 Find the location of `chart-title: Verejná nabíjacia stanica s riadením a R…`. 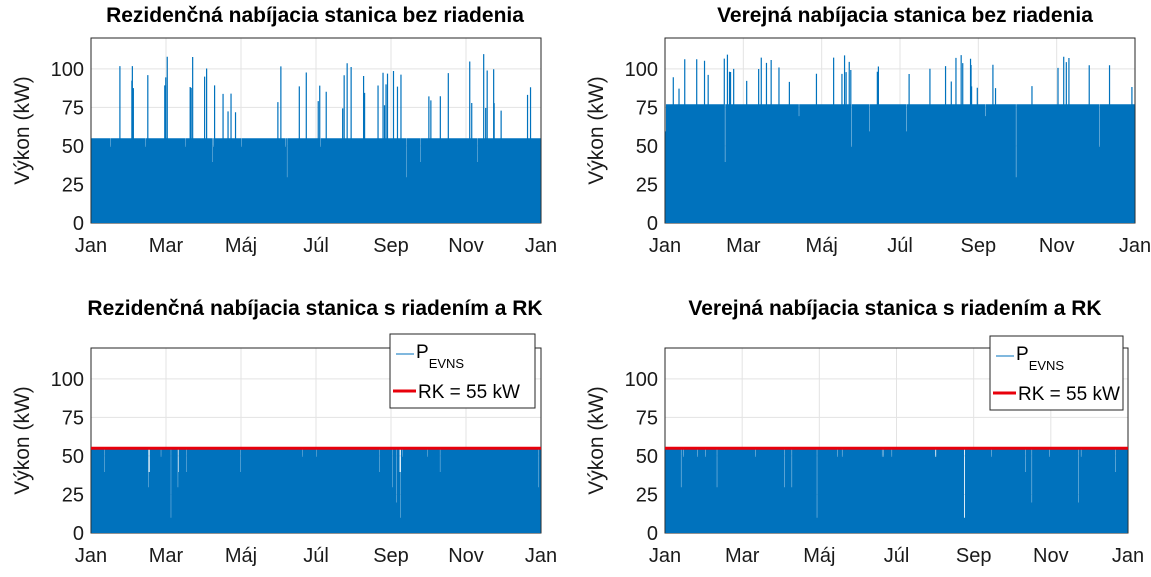

chart-title: Verejná nabíjacia stanica s riadením a R… is located at coordinates (894, 308).